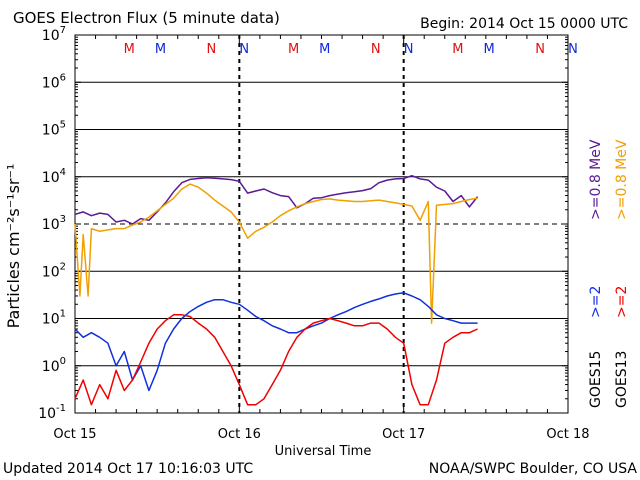  What do you see at coordinates (596, 179) in the screenshot?
I see `legend-goes15-08: >=0.8 MeV` at bounding box center [596, 179].